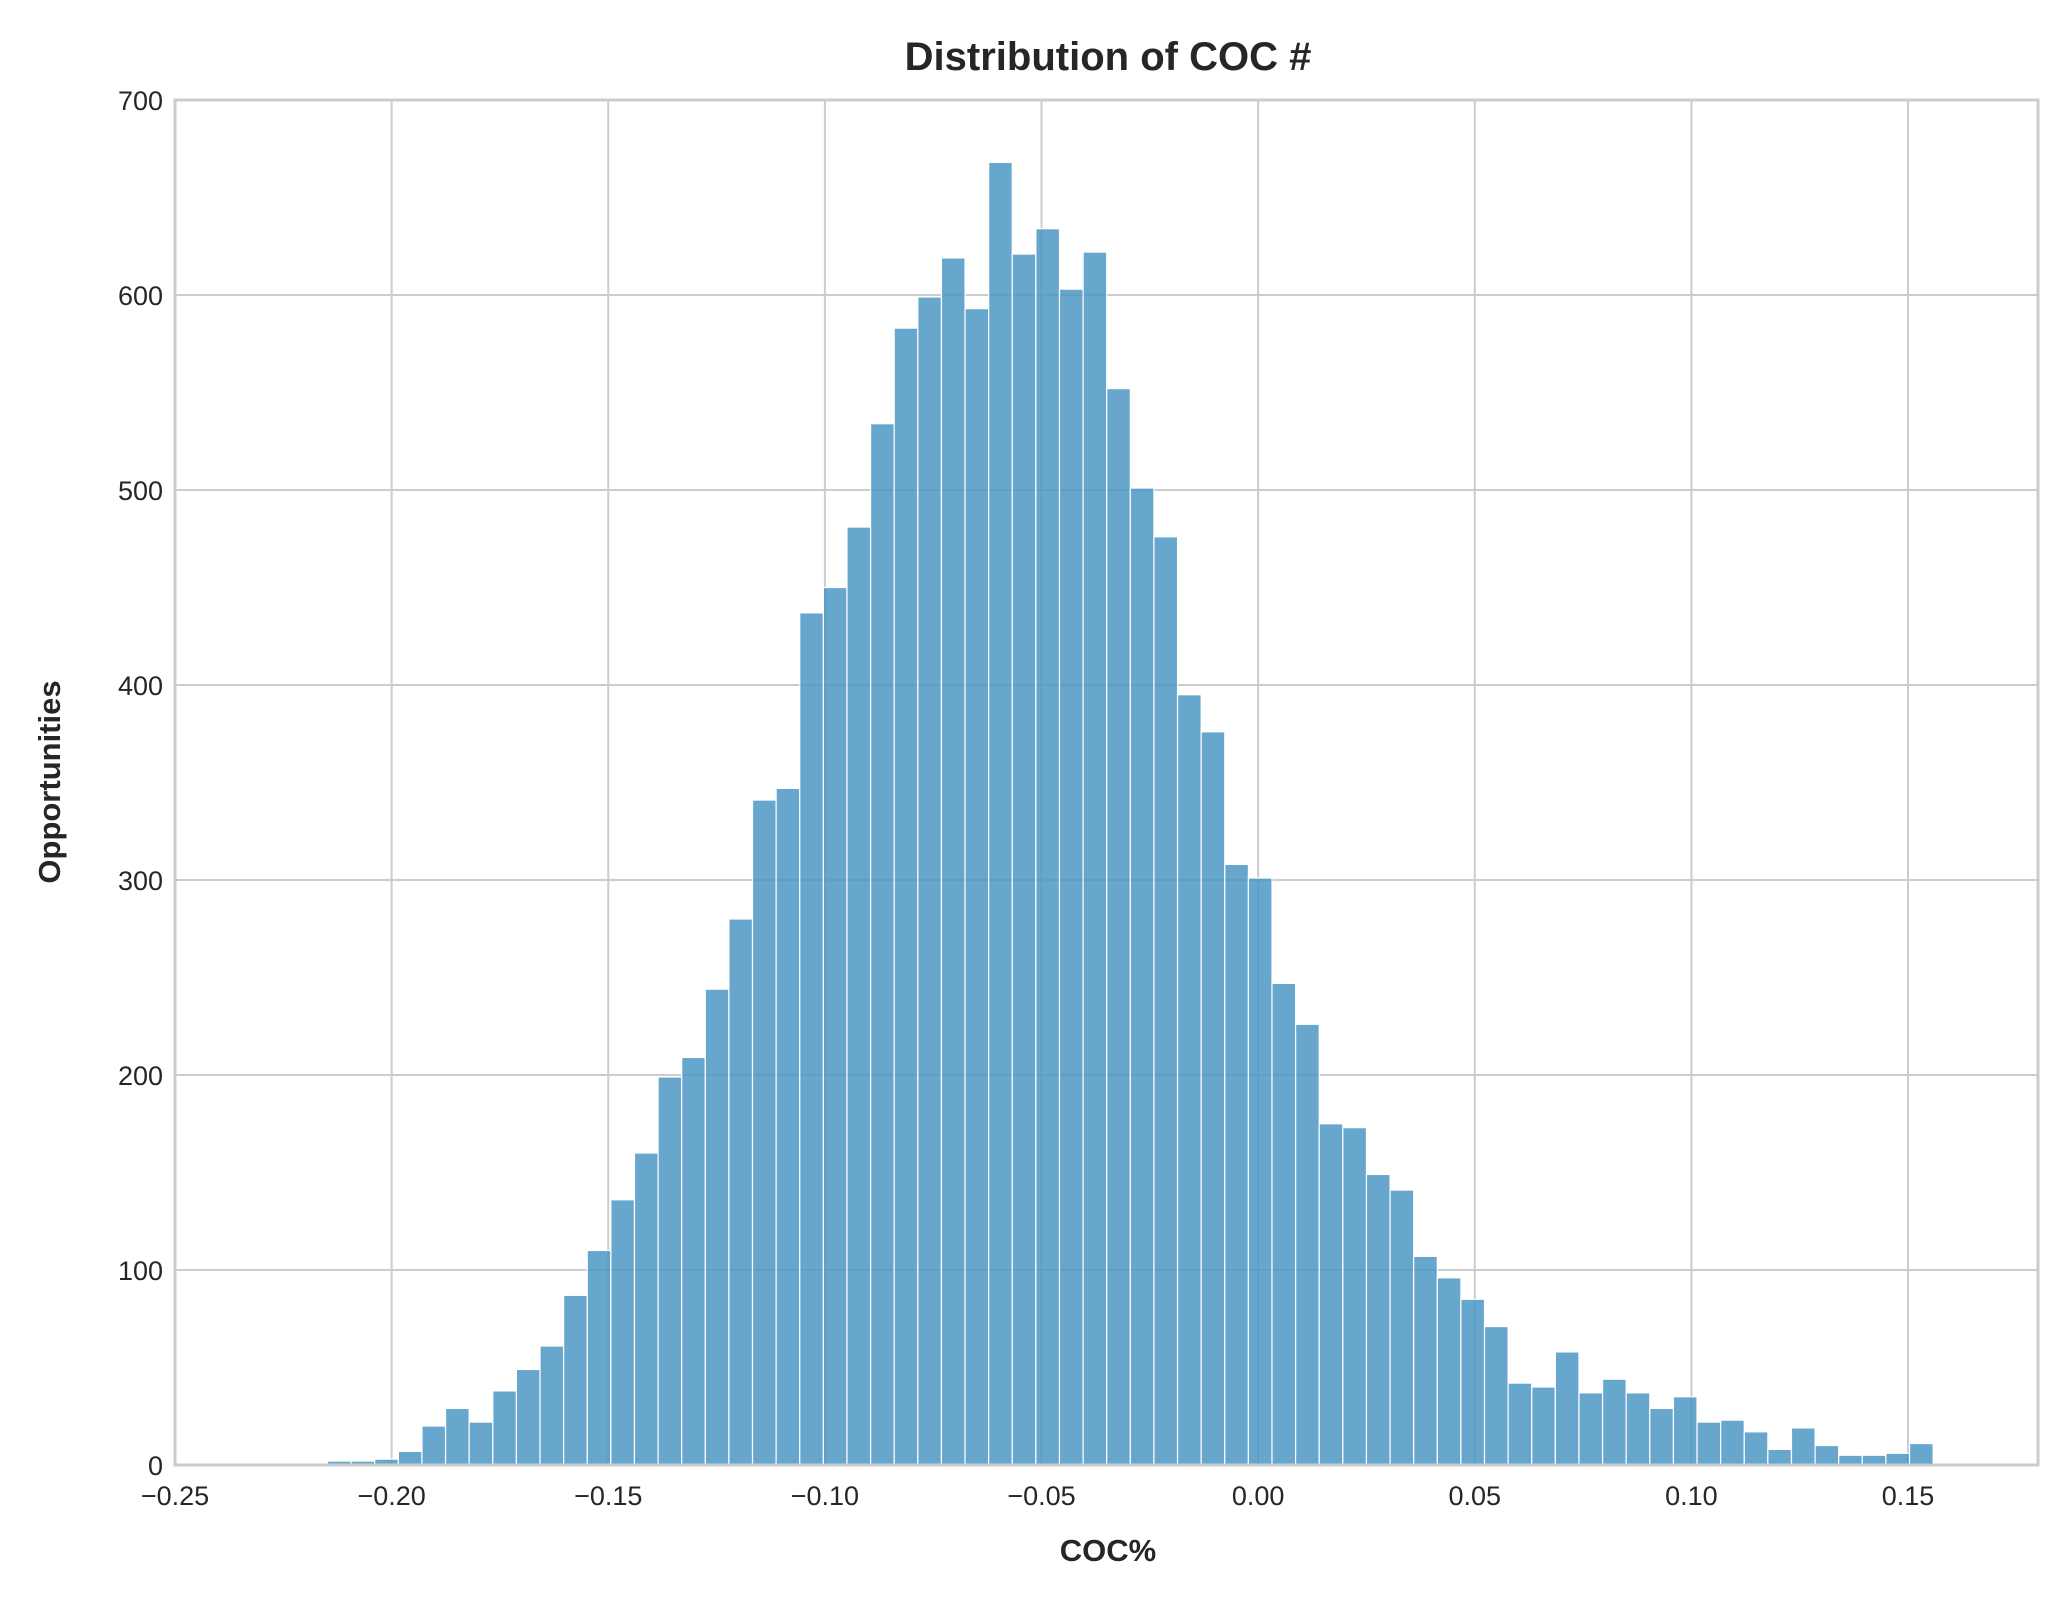 The height and width of the screenshot is (1597, 2062). I want to click on x-tick-label: 0.10, so click(1691, 1496).